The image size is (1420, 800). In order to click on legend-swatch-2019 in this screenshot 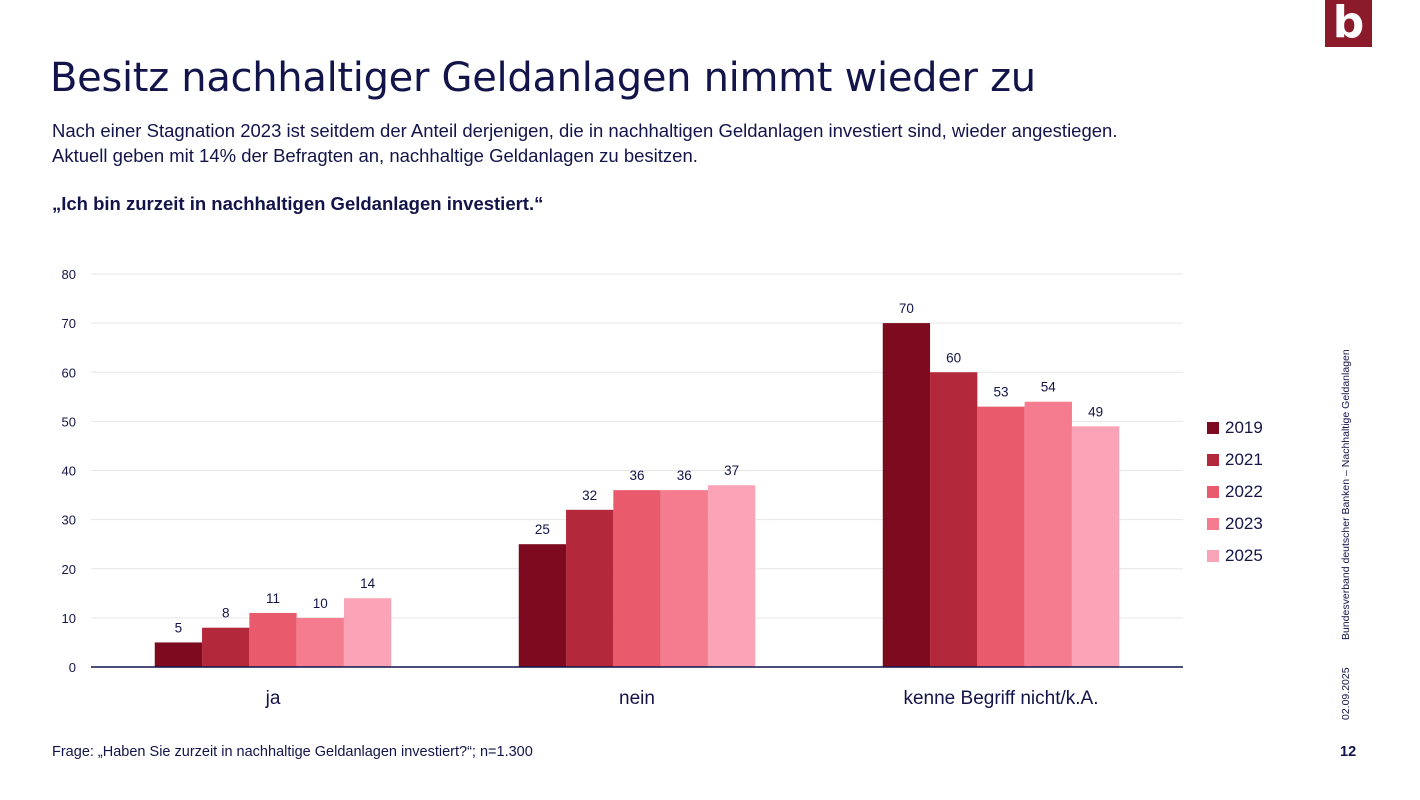, I will do `click(1213, 428)`.